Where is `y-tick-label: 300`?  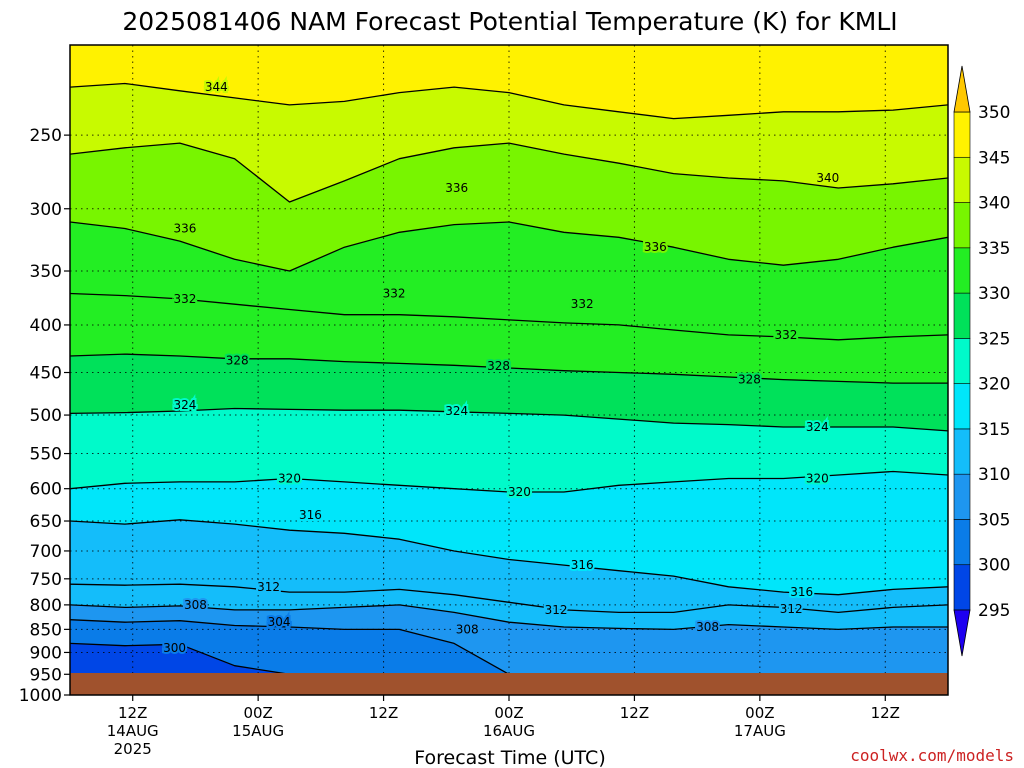
y-tick-label: 300 is located at coordinates (46, 210).